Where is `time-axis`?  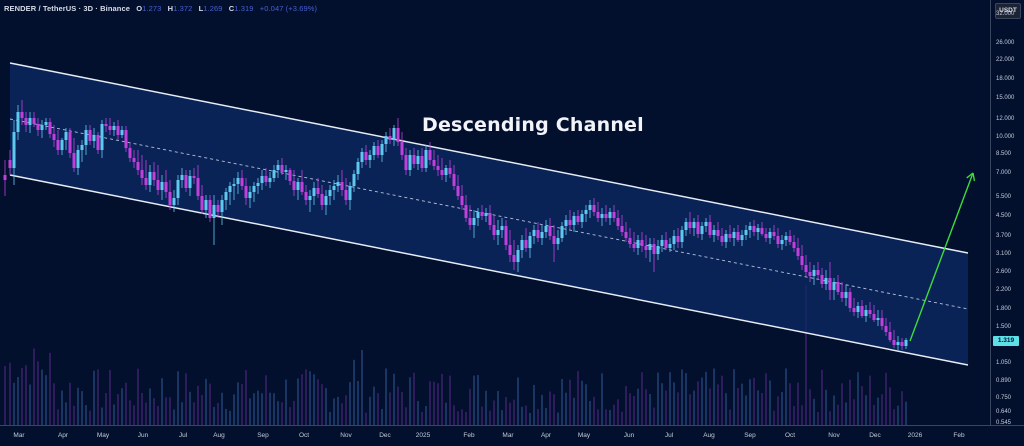
time-axis is located at coordinates (512, 435).